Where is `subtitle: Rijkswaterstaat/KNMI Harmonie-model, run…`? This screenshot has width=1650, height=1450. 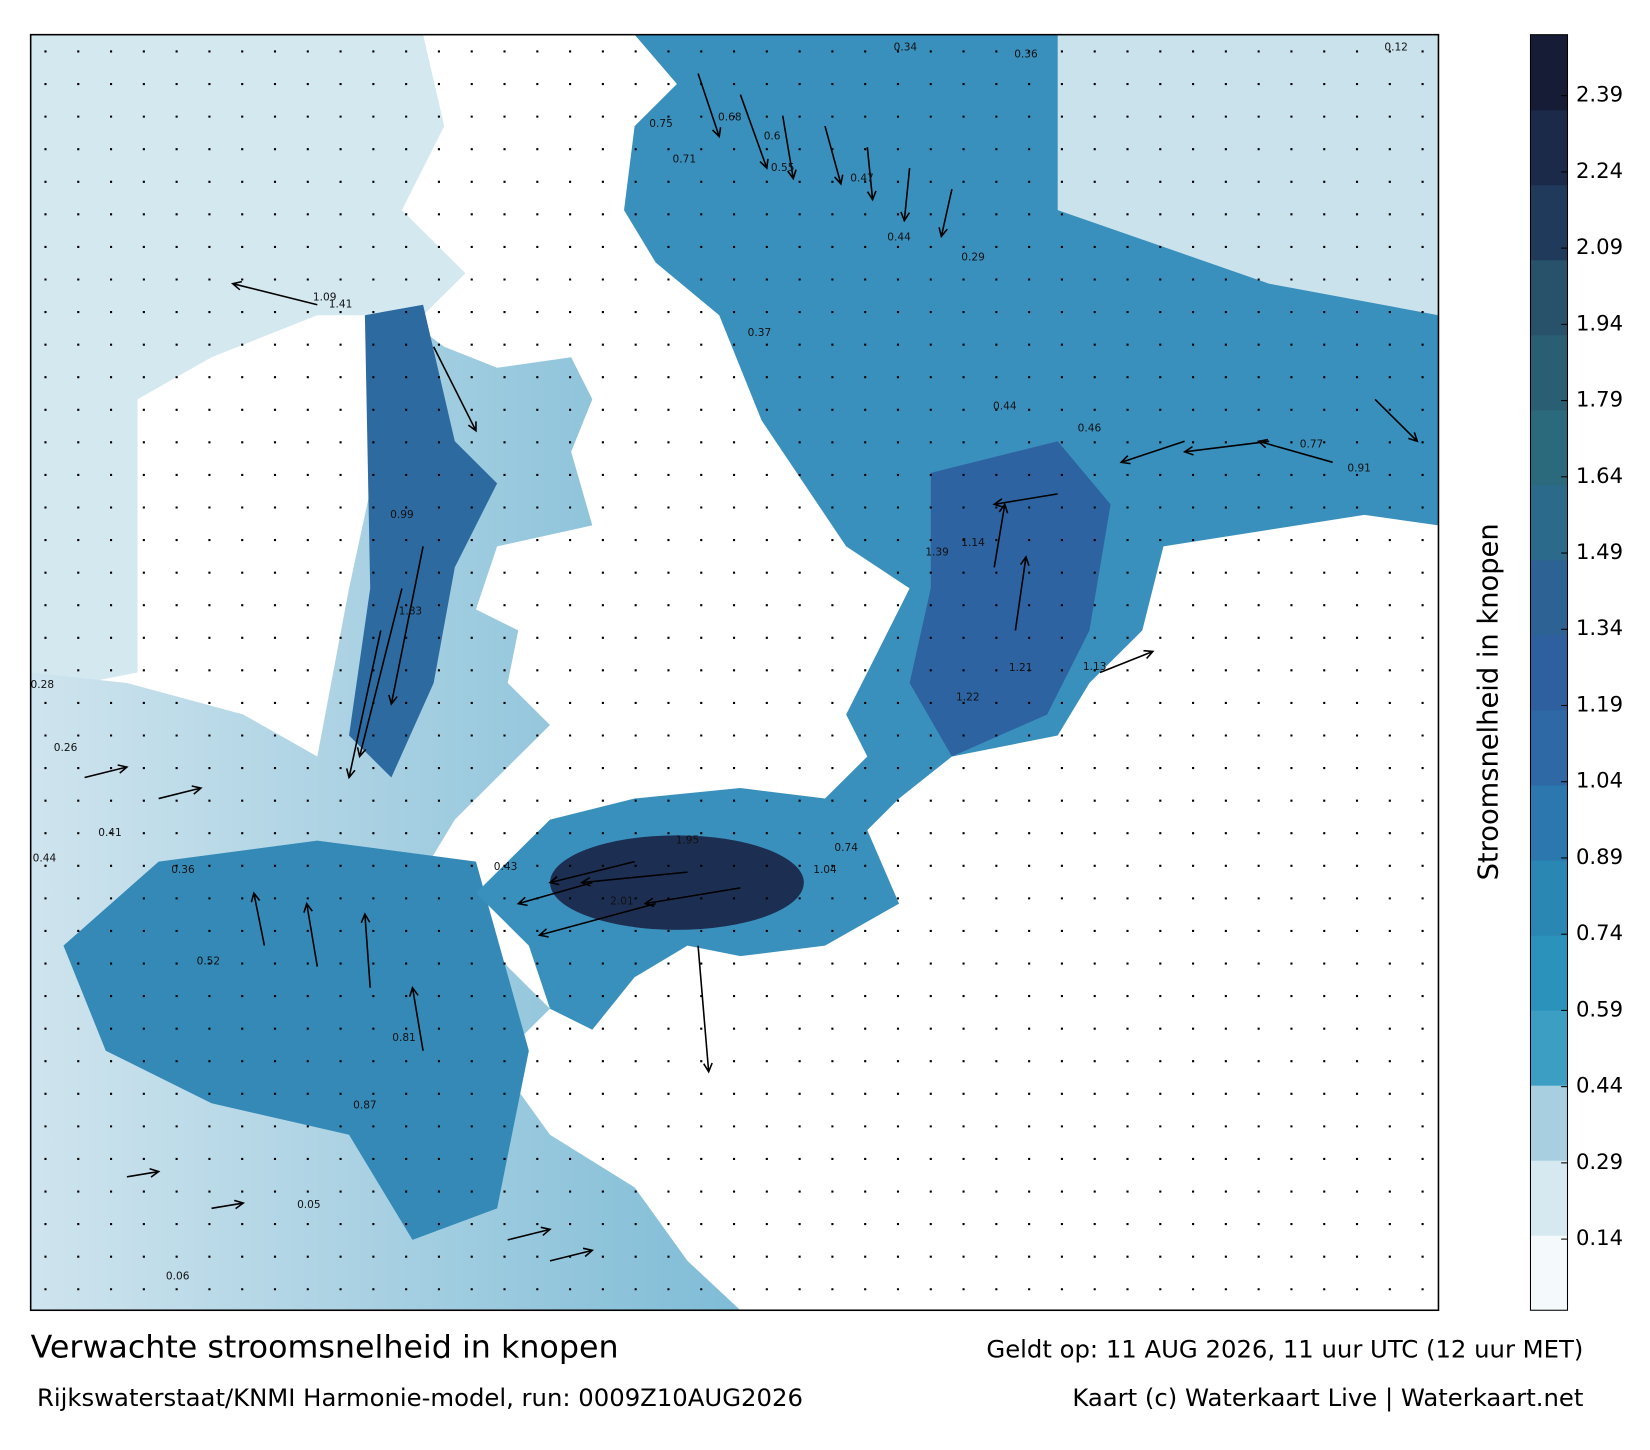 subtitle: Rijkswaterstaat/KNMI Harmonie-model, run… is located at coordinates (420, 1397).